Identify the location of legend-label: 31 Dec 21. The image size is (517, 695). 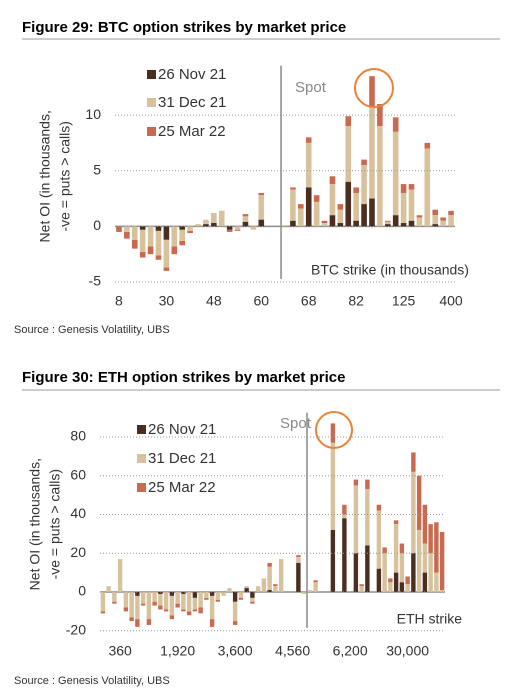
(192, 102).